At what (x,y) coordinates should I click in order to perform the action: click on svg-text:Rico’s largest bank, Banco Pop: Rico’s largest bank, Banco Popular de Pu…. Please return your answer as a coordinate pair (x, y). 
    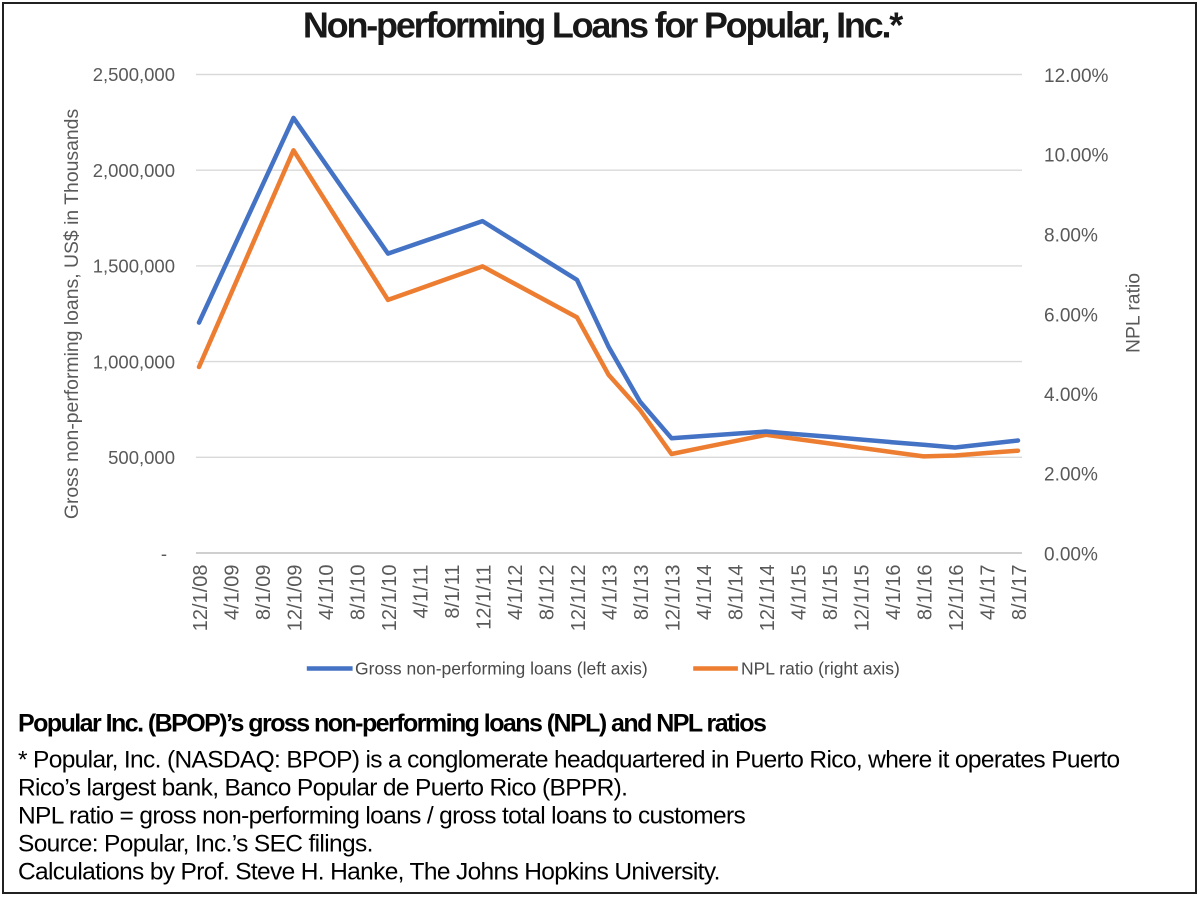
    Looking at the image, I should click on (322, 788).